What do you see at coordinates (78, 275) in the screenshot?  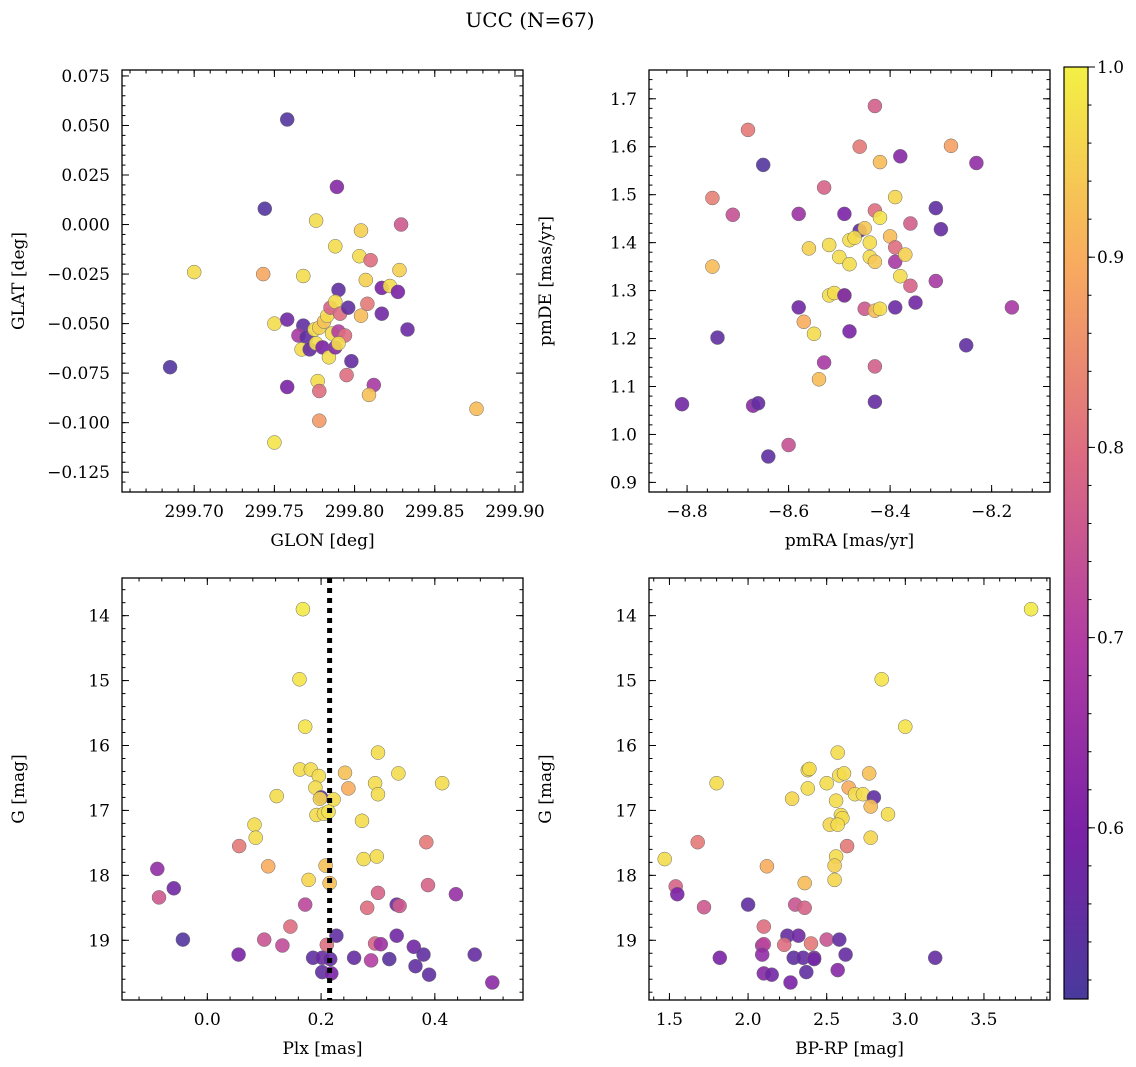 I see `y-tick-label: −0.025` at bounding box center [78, 275].